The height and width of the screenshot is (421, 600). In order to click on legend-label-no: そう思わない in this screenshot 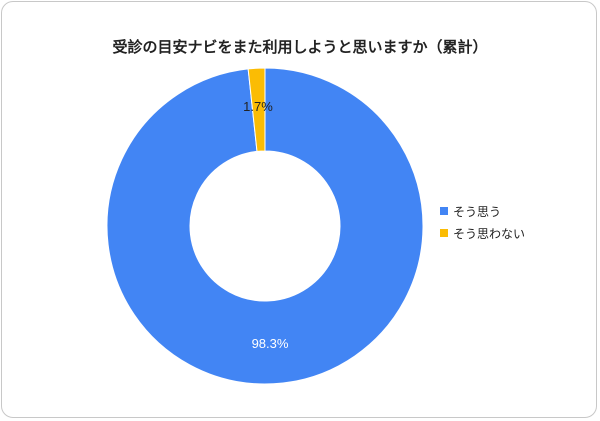, I will do `click(489, 233)`.